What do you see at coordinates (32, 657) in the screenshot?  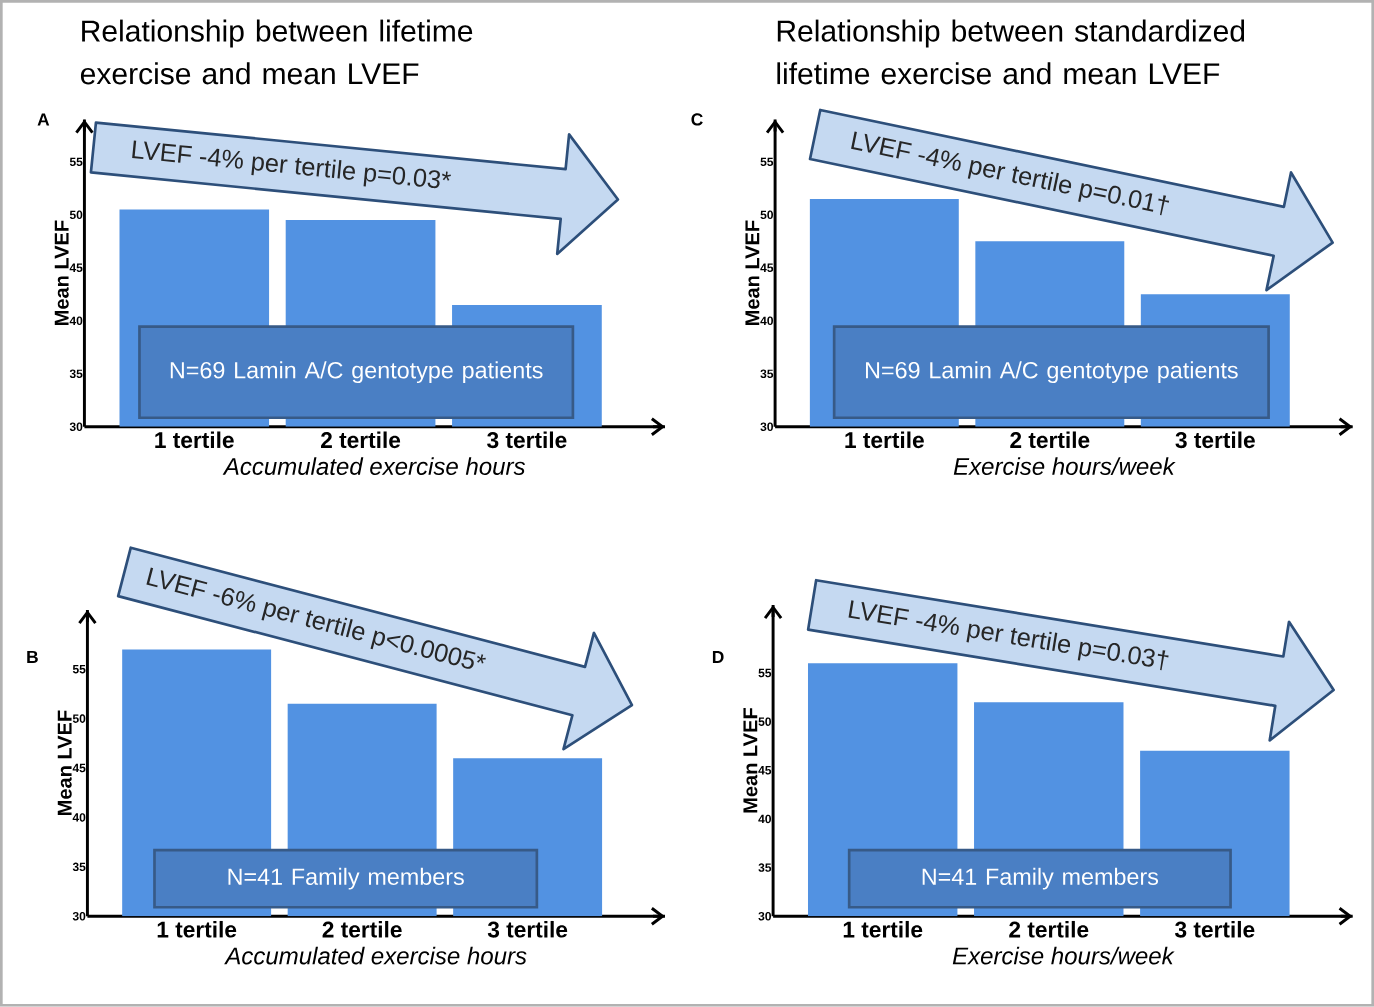 I see `text: B` at bounding box center [32, 657].